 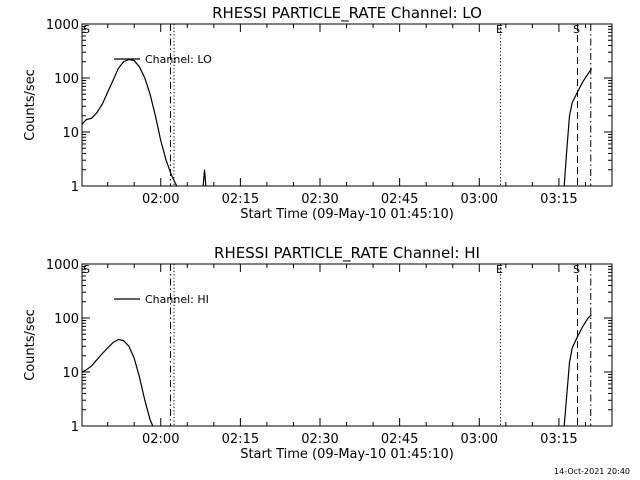 I want to click on chart-title: RHESSI PARTICLE_RATE Channel: LO, so click(x=347, y=13).